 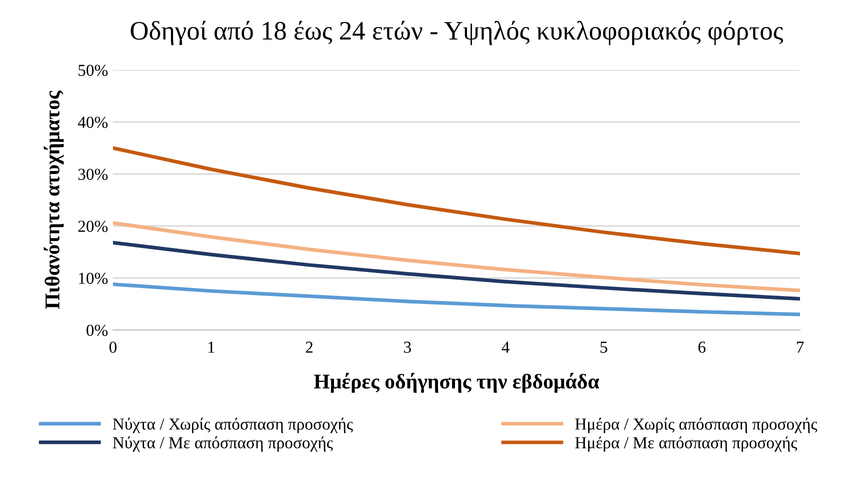 I want to click on y-tick-label: 20%, so click(x=93, y=226).